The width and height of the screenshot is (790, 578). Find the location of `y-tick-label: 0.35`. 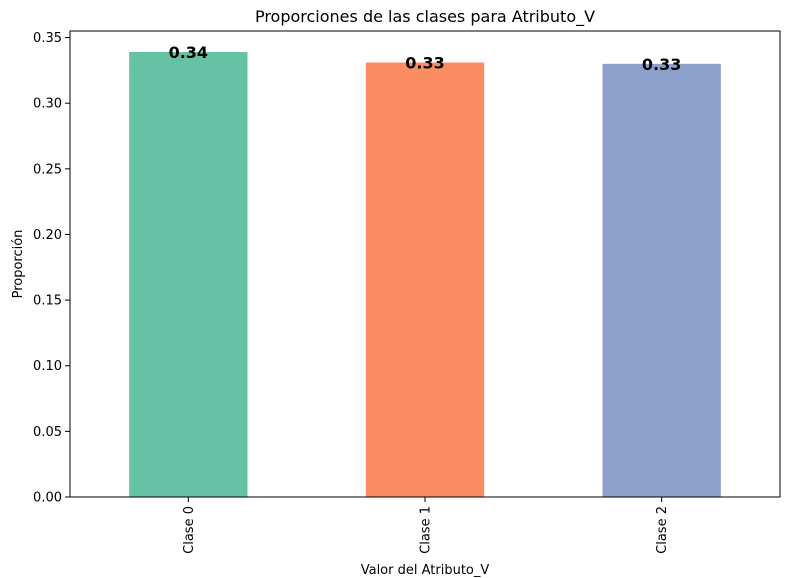

y-tick-label: 0.35 is located at coordinates (47, 38).